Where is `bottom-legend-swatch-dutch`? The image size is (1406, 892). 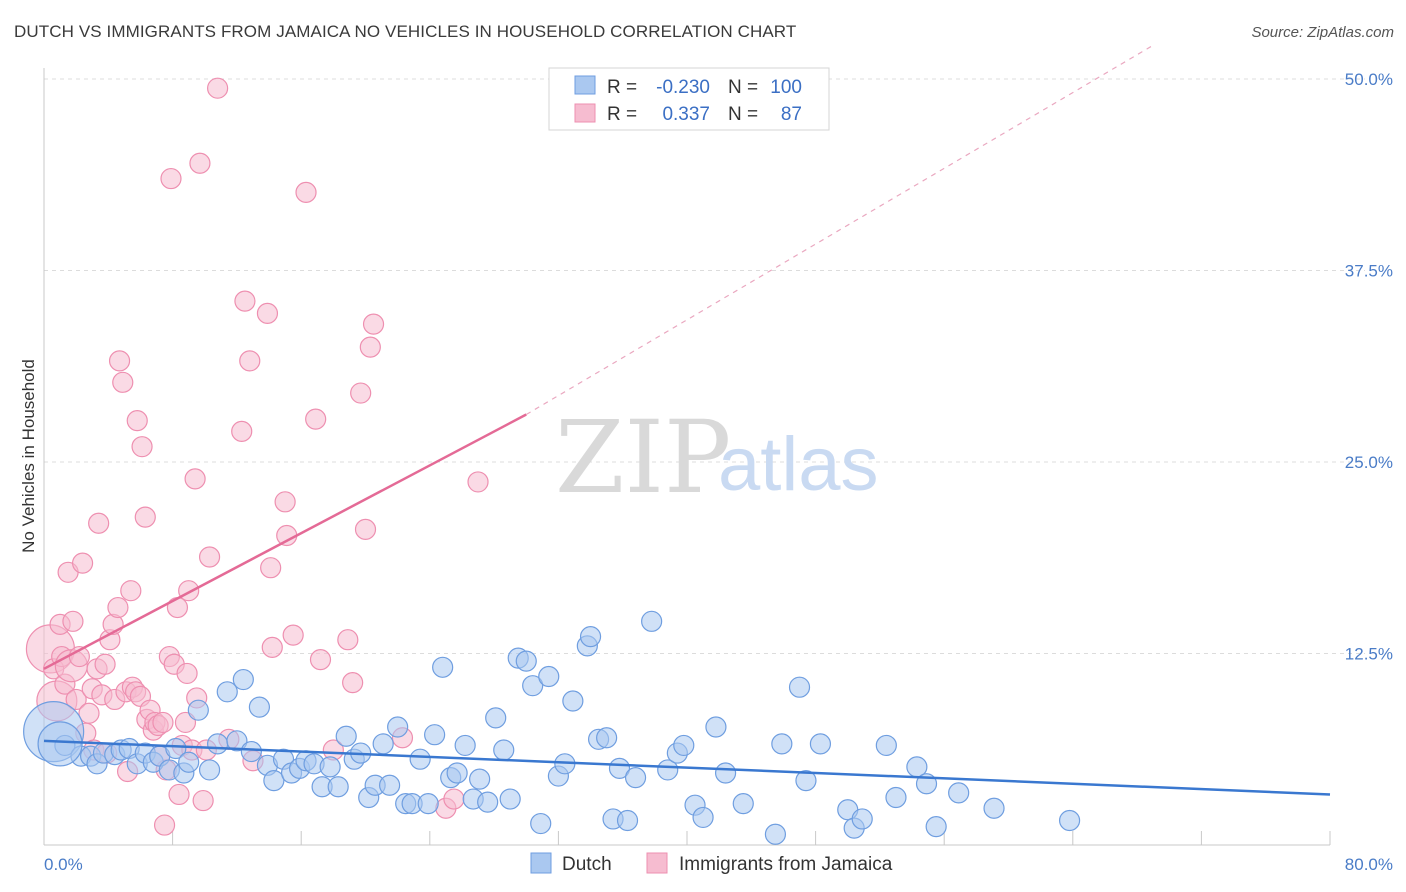
bottom-legend-swatch-dutch is located at coordinates (541, 863).